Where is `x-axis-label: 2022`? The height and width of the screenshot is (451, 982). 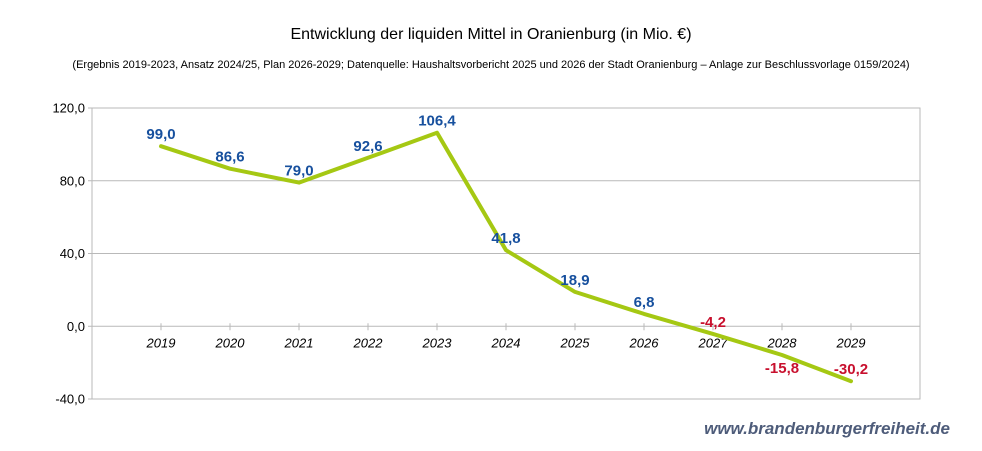
x-axis-label: 2022 is located at coordinates (368, 342).